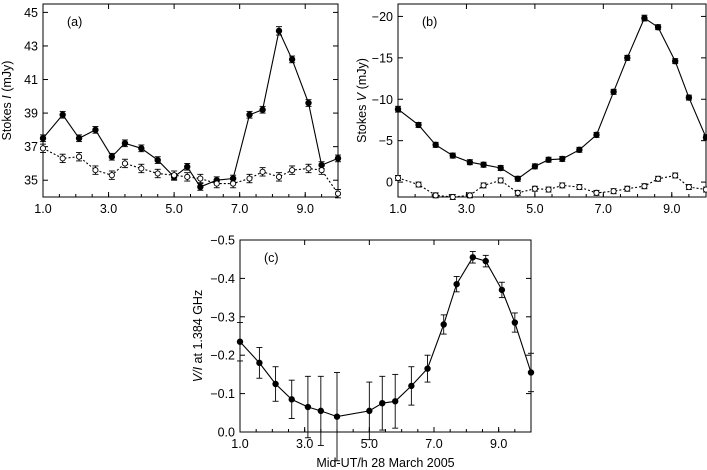 This screenshot has height=470, width=707. What do you see at coordinates (362, 75) in the screenshot?
I see `y-axis-label-suffix: (mJy)` at bounding box center [362, 75].